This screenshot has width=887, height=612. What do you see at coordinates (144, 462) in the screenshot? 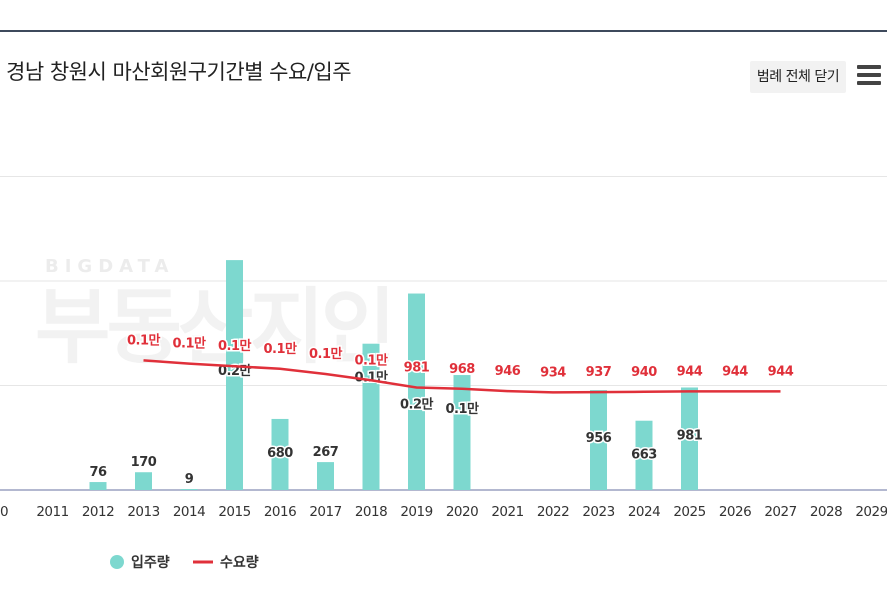
I see `bar-data-label: 170` at bounding box center [144, 462].